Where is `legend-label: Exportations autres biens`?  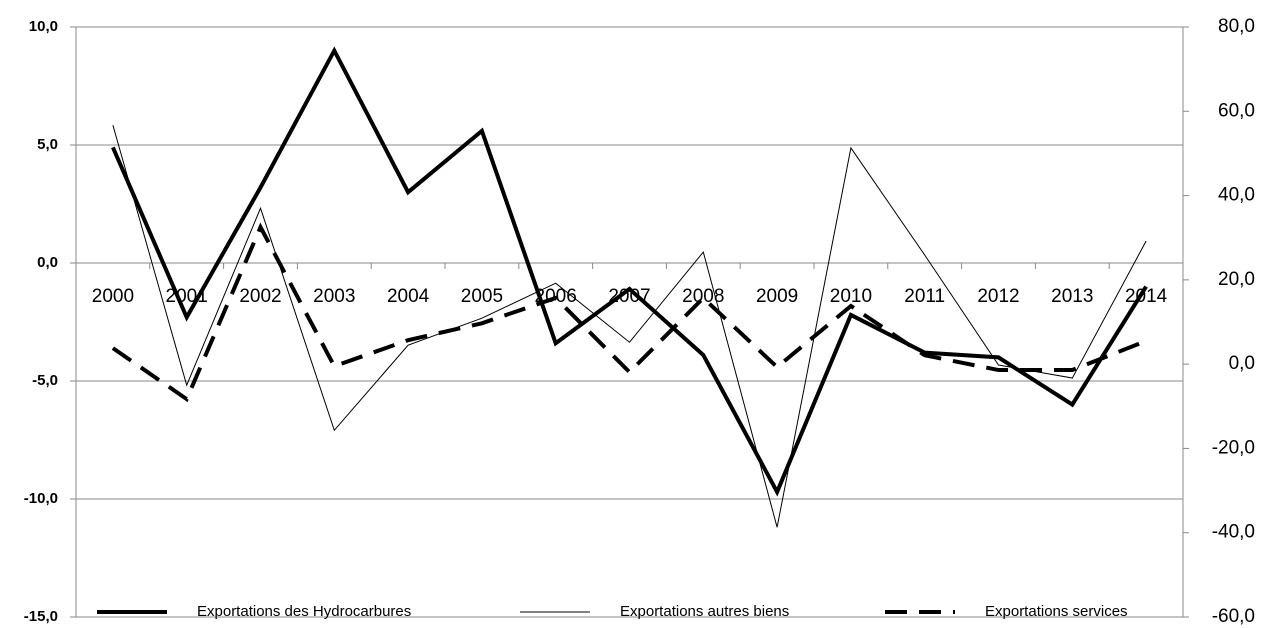 legend-label: Exportations autres biens is located at coordinates (704, 611).